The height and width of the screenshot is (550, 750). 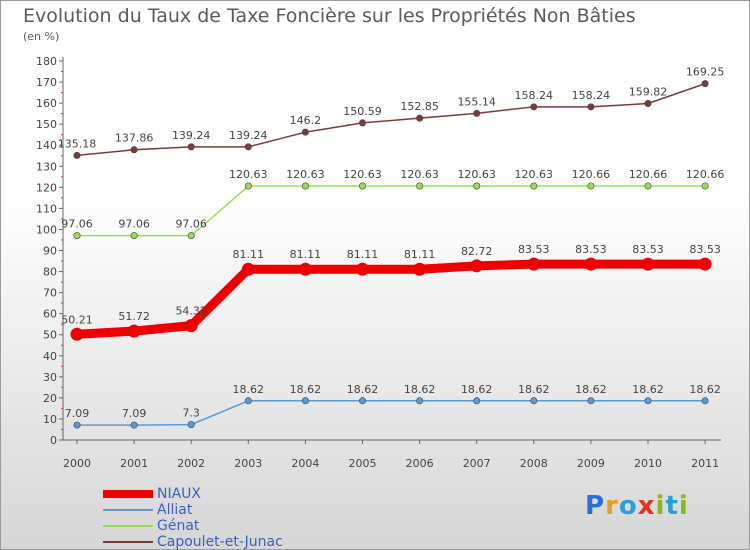 What do you see at coordinates (363, 463) in the screenshot?
I see `x-tick-label: 2005` at bounding box center [363, 463].